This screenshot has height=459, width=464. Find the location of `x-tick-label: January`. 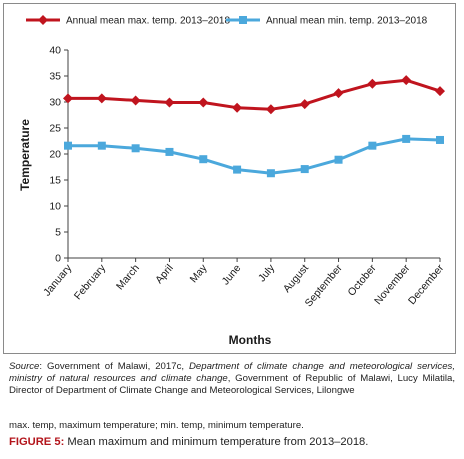

x-tick-label: January is located at coordinates (58, 280).